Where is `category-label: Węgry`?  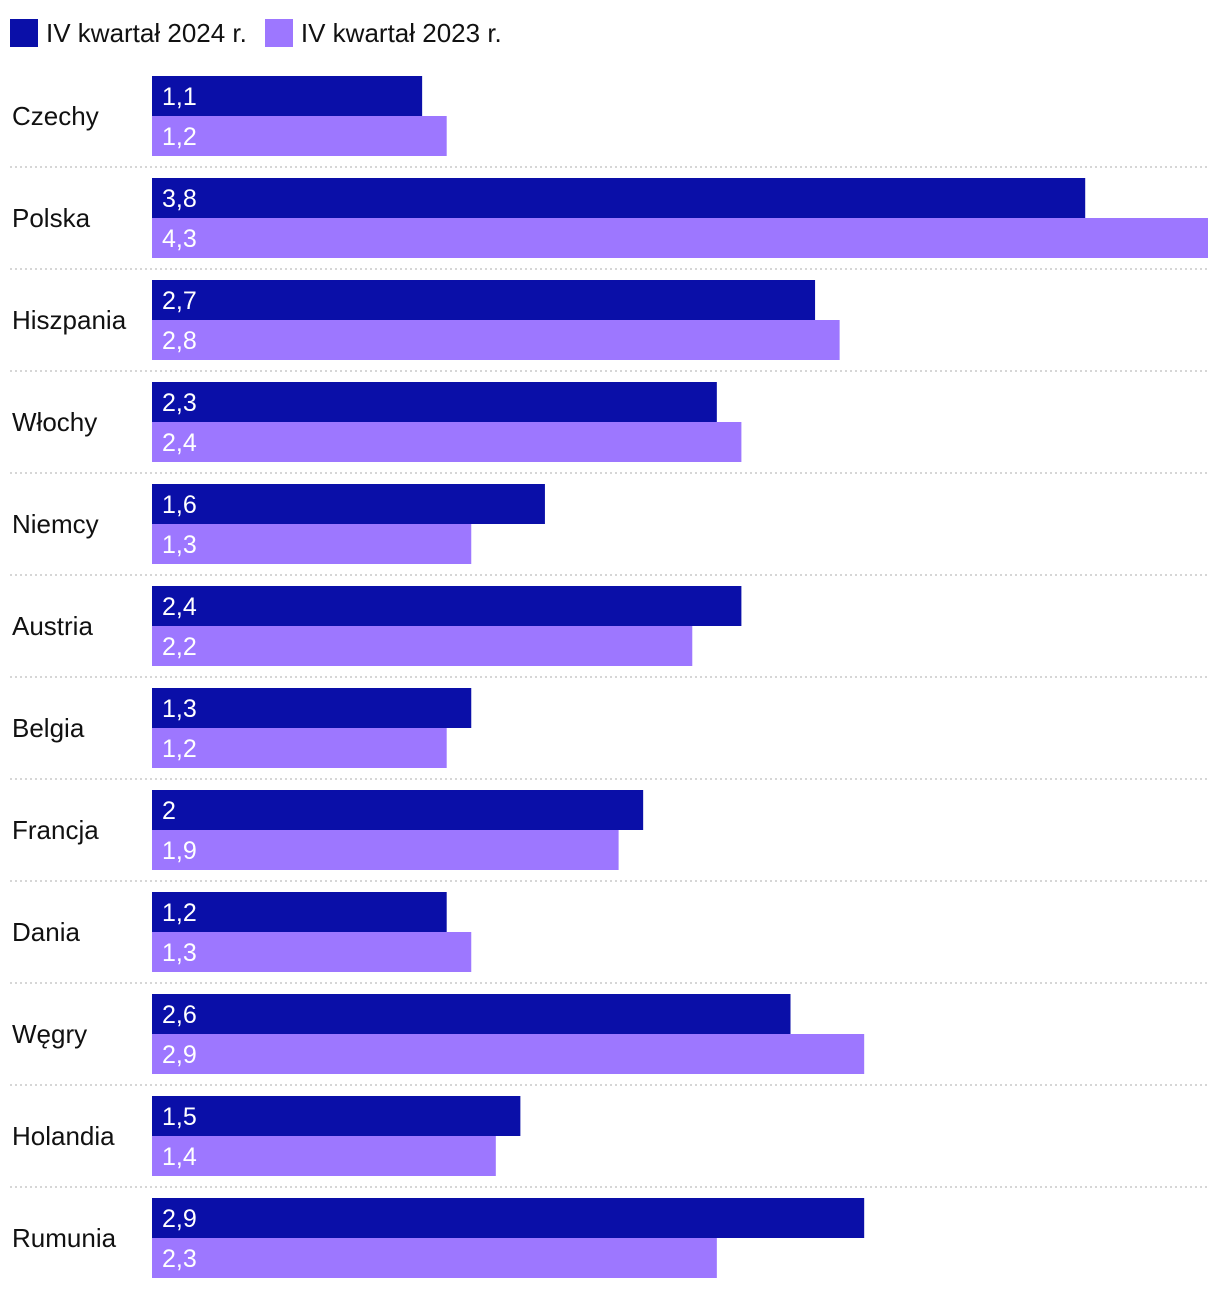 category-label: Węgry is located at coordinates (49, 1034).